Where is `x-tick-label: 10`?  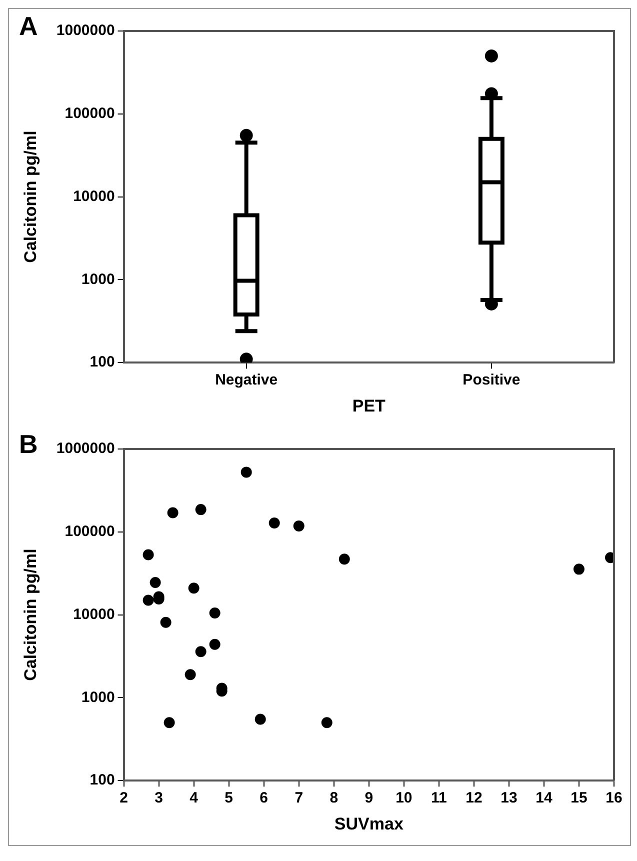 x-tick-label: 10 is located at coordinates (404, 798).